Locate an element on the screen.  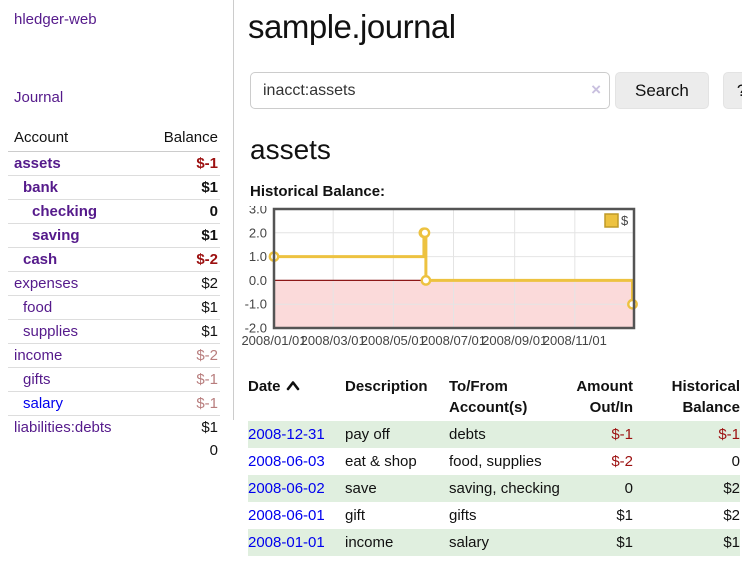
transaction-accounts: salary is located at coordinates (469, 542).